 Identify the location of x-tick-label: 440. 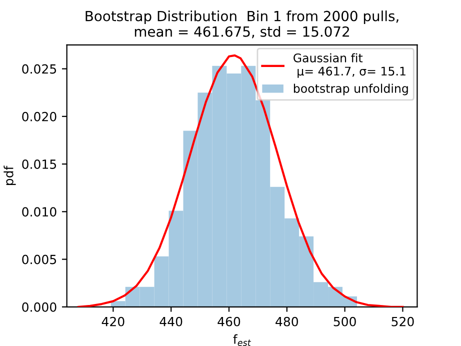
(171, 321).